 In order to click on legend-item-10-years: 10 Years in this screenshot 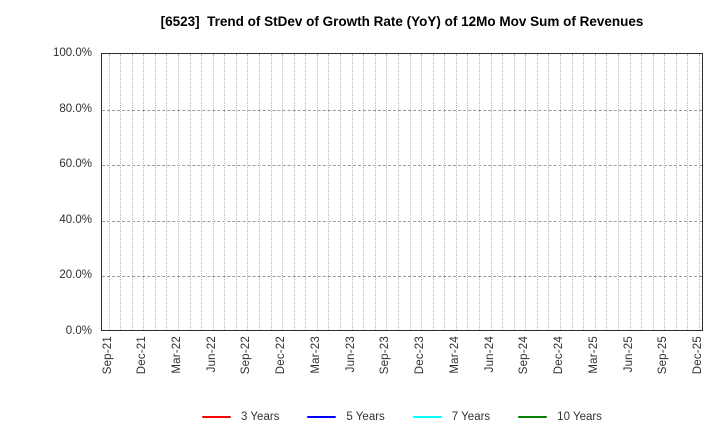, I will do `click(560, 417)`.